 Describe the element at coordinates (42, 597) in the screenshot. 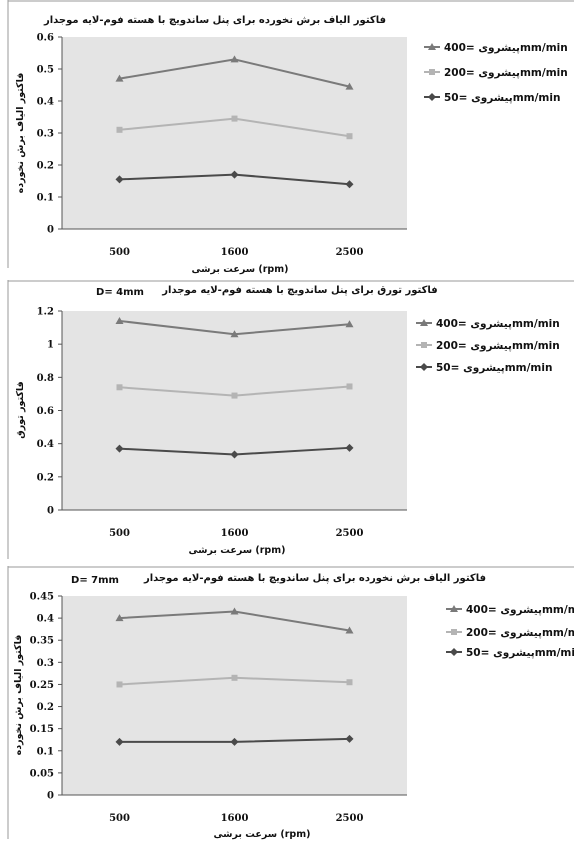

I see `y-tick-label: 0.45` at that location.